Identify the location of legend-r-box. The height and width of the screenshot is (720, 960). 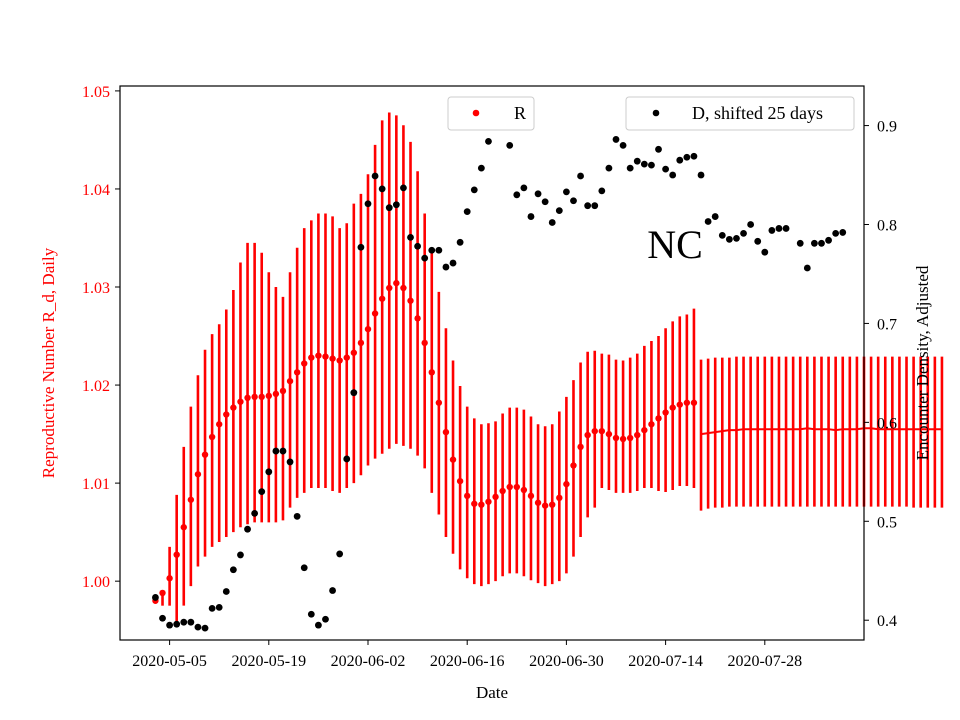
(491, 113).